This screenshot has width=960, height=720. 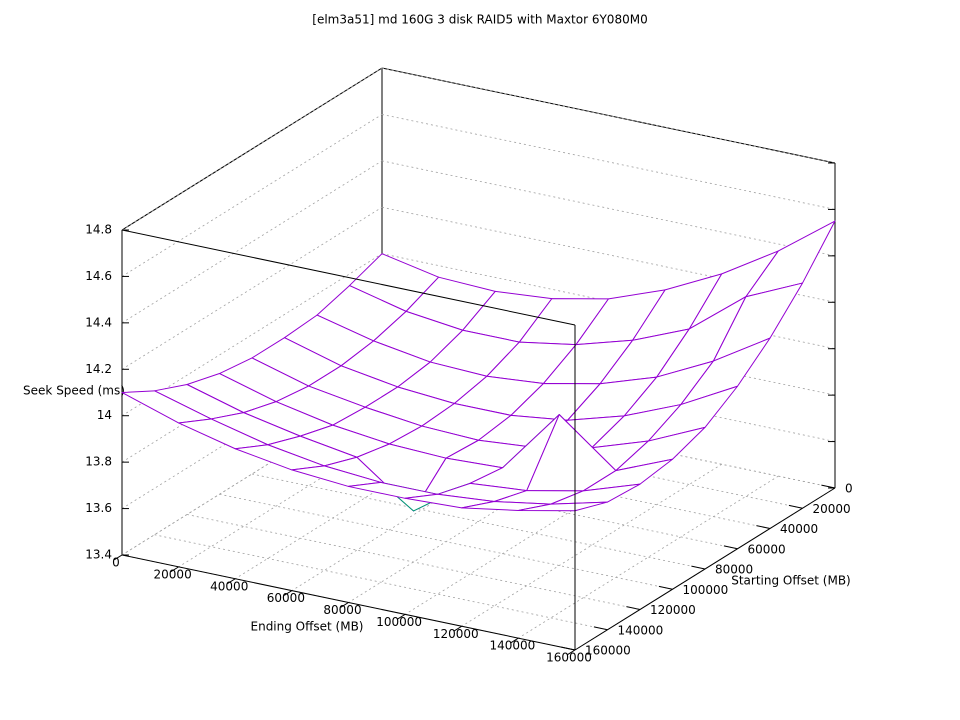 I want to click on x-tick-label: 20000, so click(x=173, y=574).